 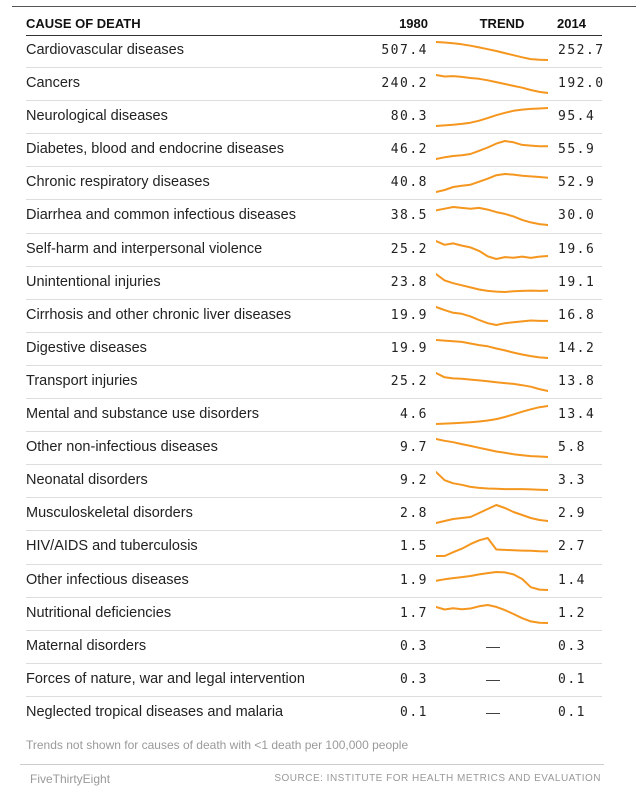 I want to click on table-row: Cardiovascular diseases 507.4 252.7, so click(x=315, y=52).